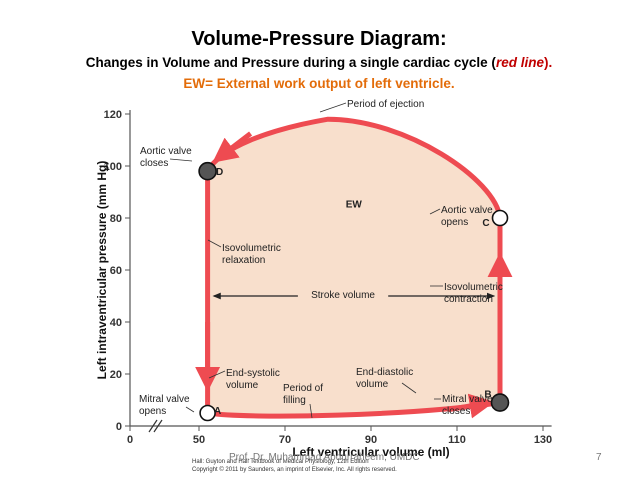 The width and height of the screenshot is (638, 479). Describe the element at coordinates (500, 402) in the screenshot. I see `point-b-marker` at that location.